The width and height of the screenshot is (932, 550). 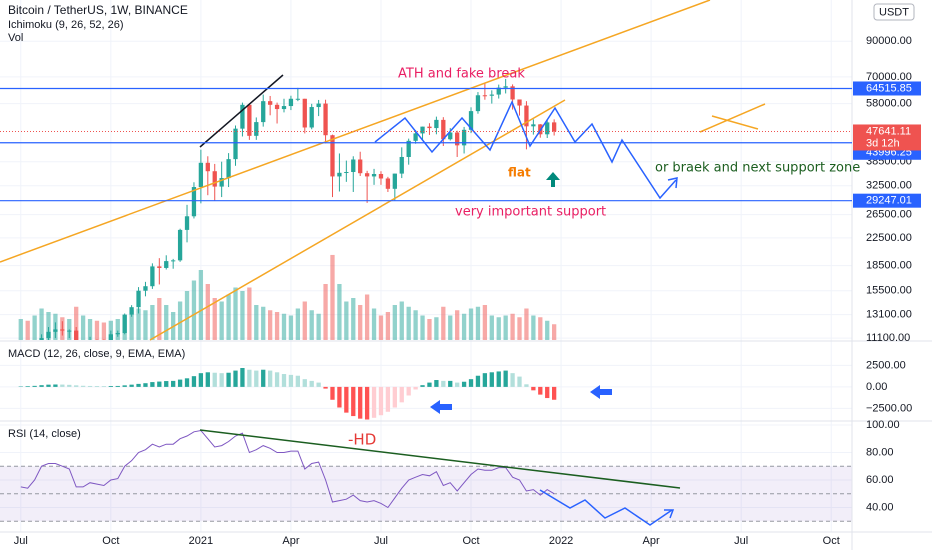 I want to click on y-tick-label: 40.00, so click(x=880, y=507).